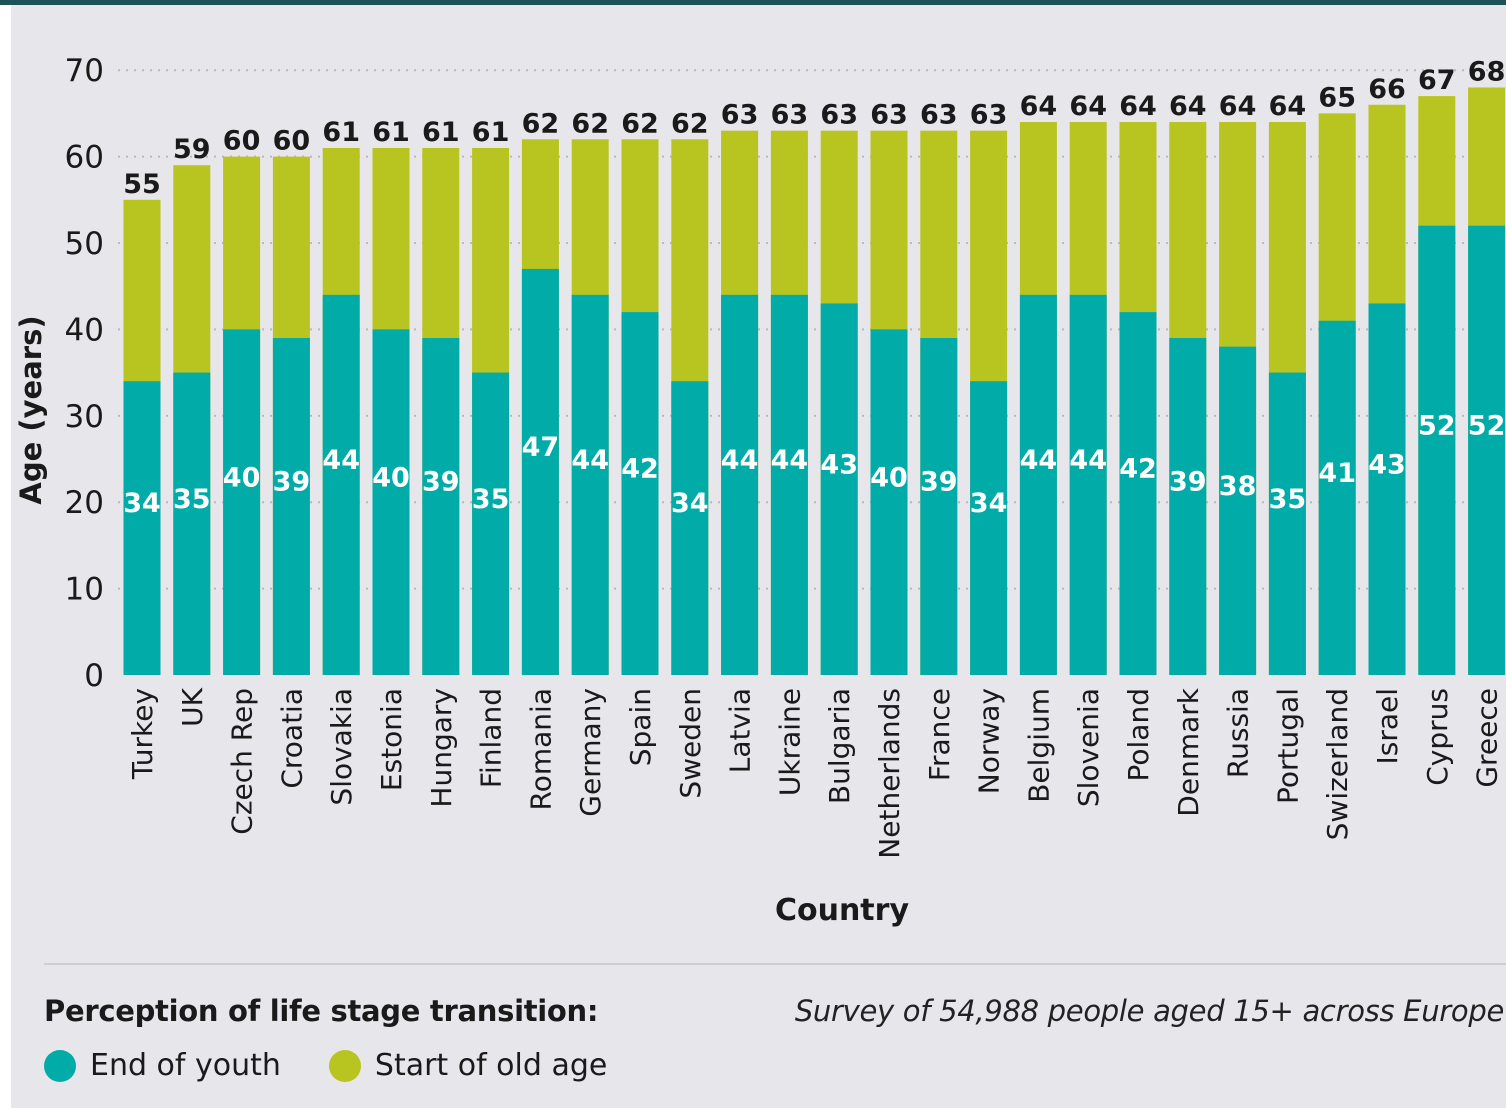 Image resolution: width=1506 pixels, height=1108 pixels. Describe the element at coordinates (1238, 733) in the screenshot. I see `x-tick-label: Russia` at that location.